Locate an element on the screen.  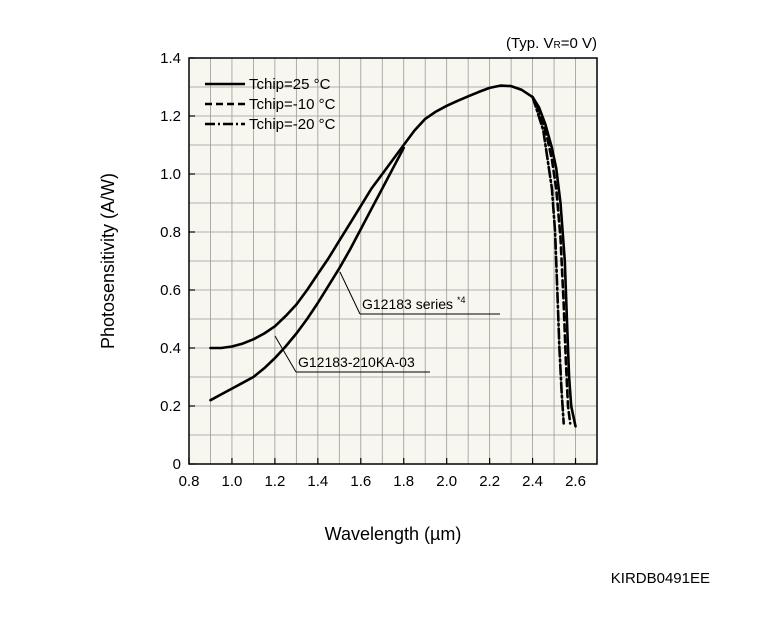
annotation-g12183-210ka-03: G12183-210KA-03 is located at coordinates (352, 354).